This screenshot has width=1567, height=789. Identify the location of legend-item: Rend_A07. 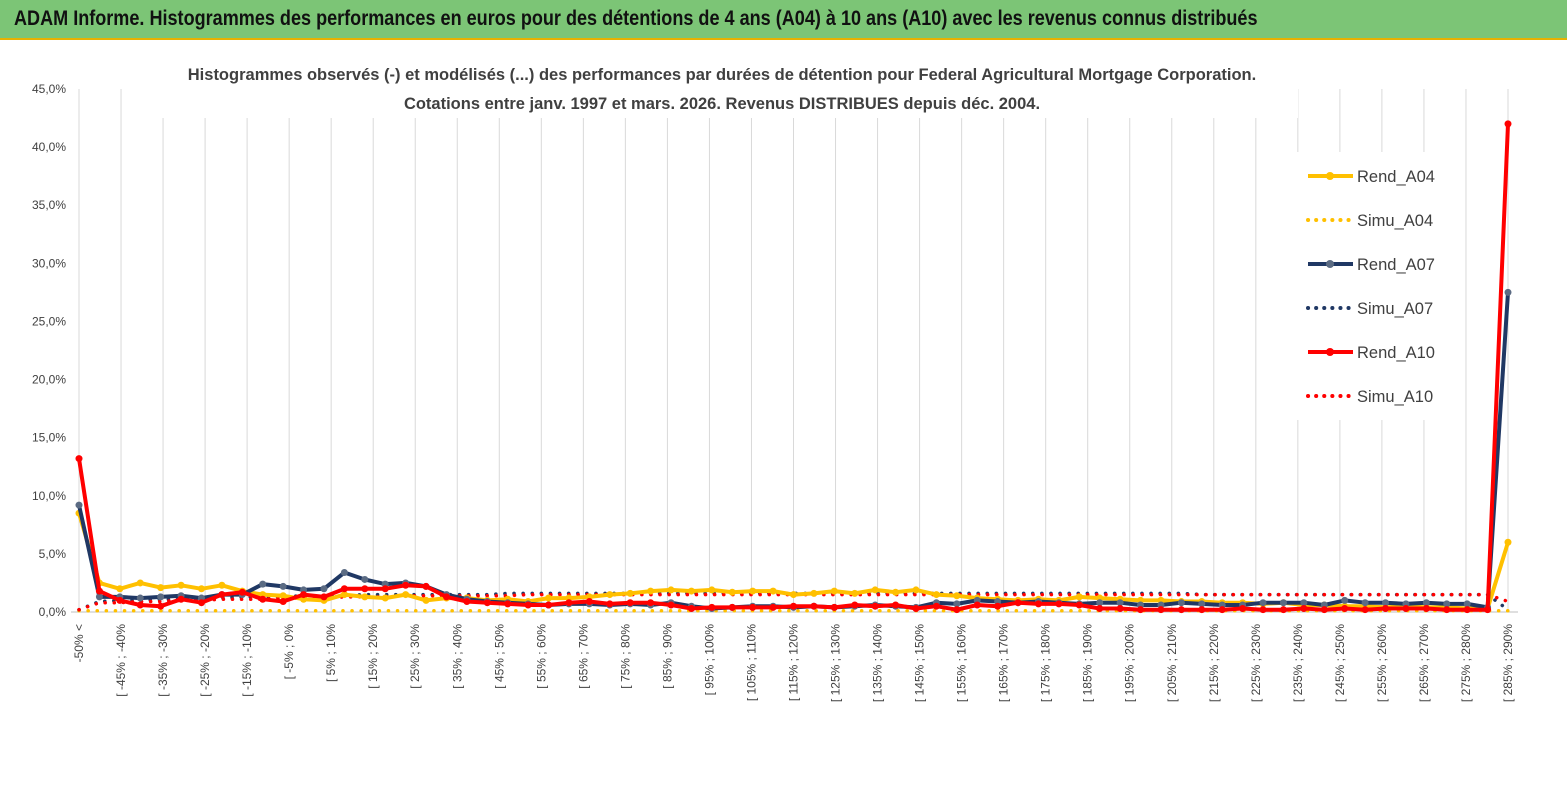
(1371, 265).